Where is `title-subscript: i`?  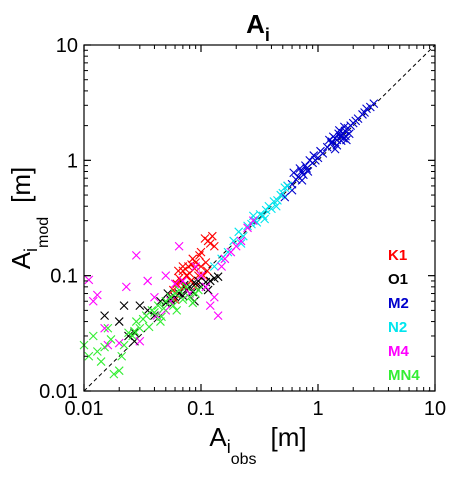
title-subscript: i is located at coordinates (267, 35).